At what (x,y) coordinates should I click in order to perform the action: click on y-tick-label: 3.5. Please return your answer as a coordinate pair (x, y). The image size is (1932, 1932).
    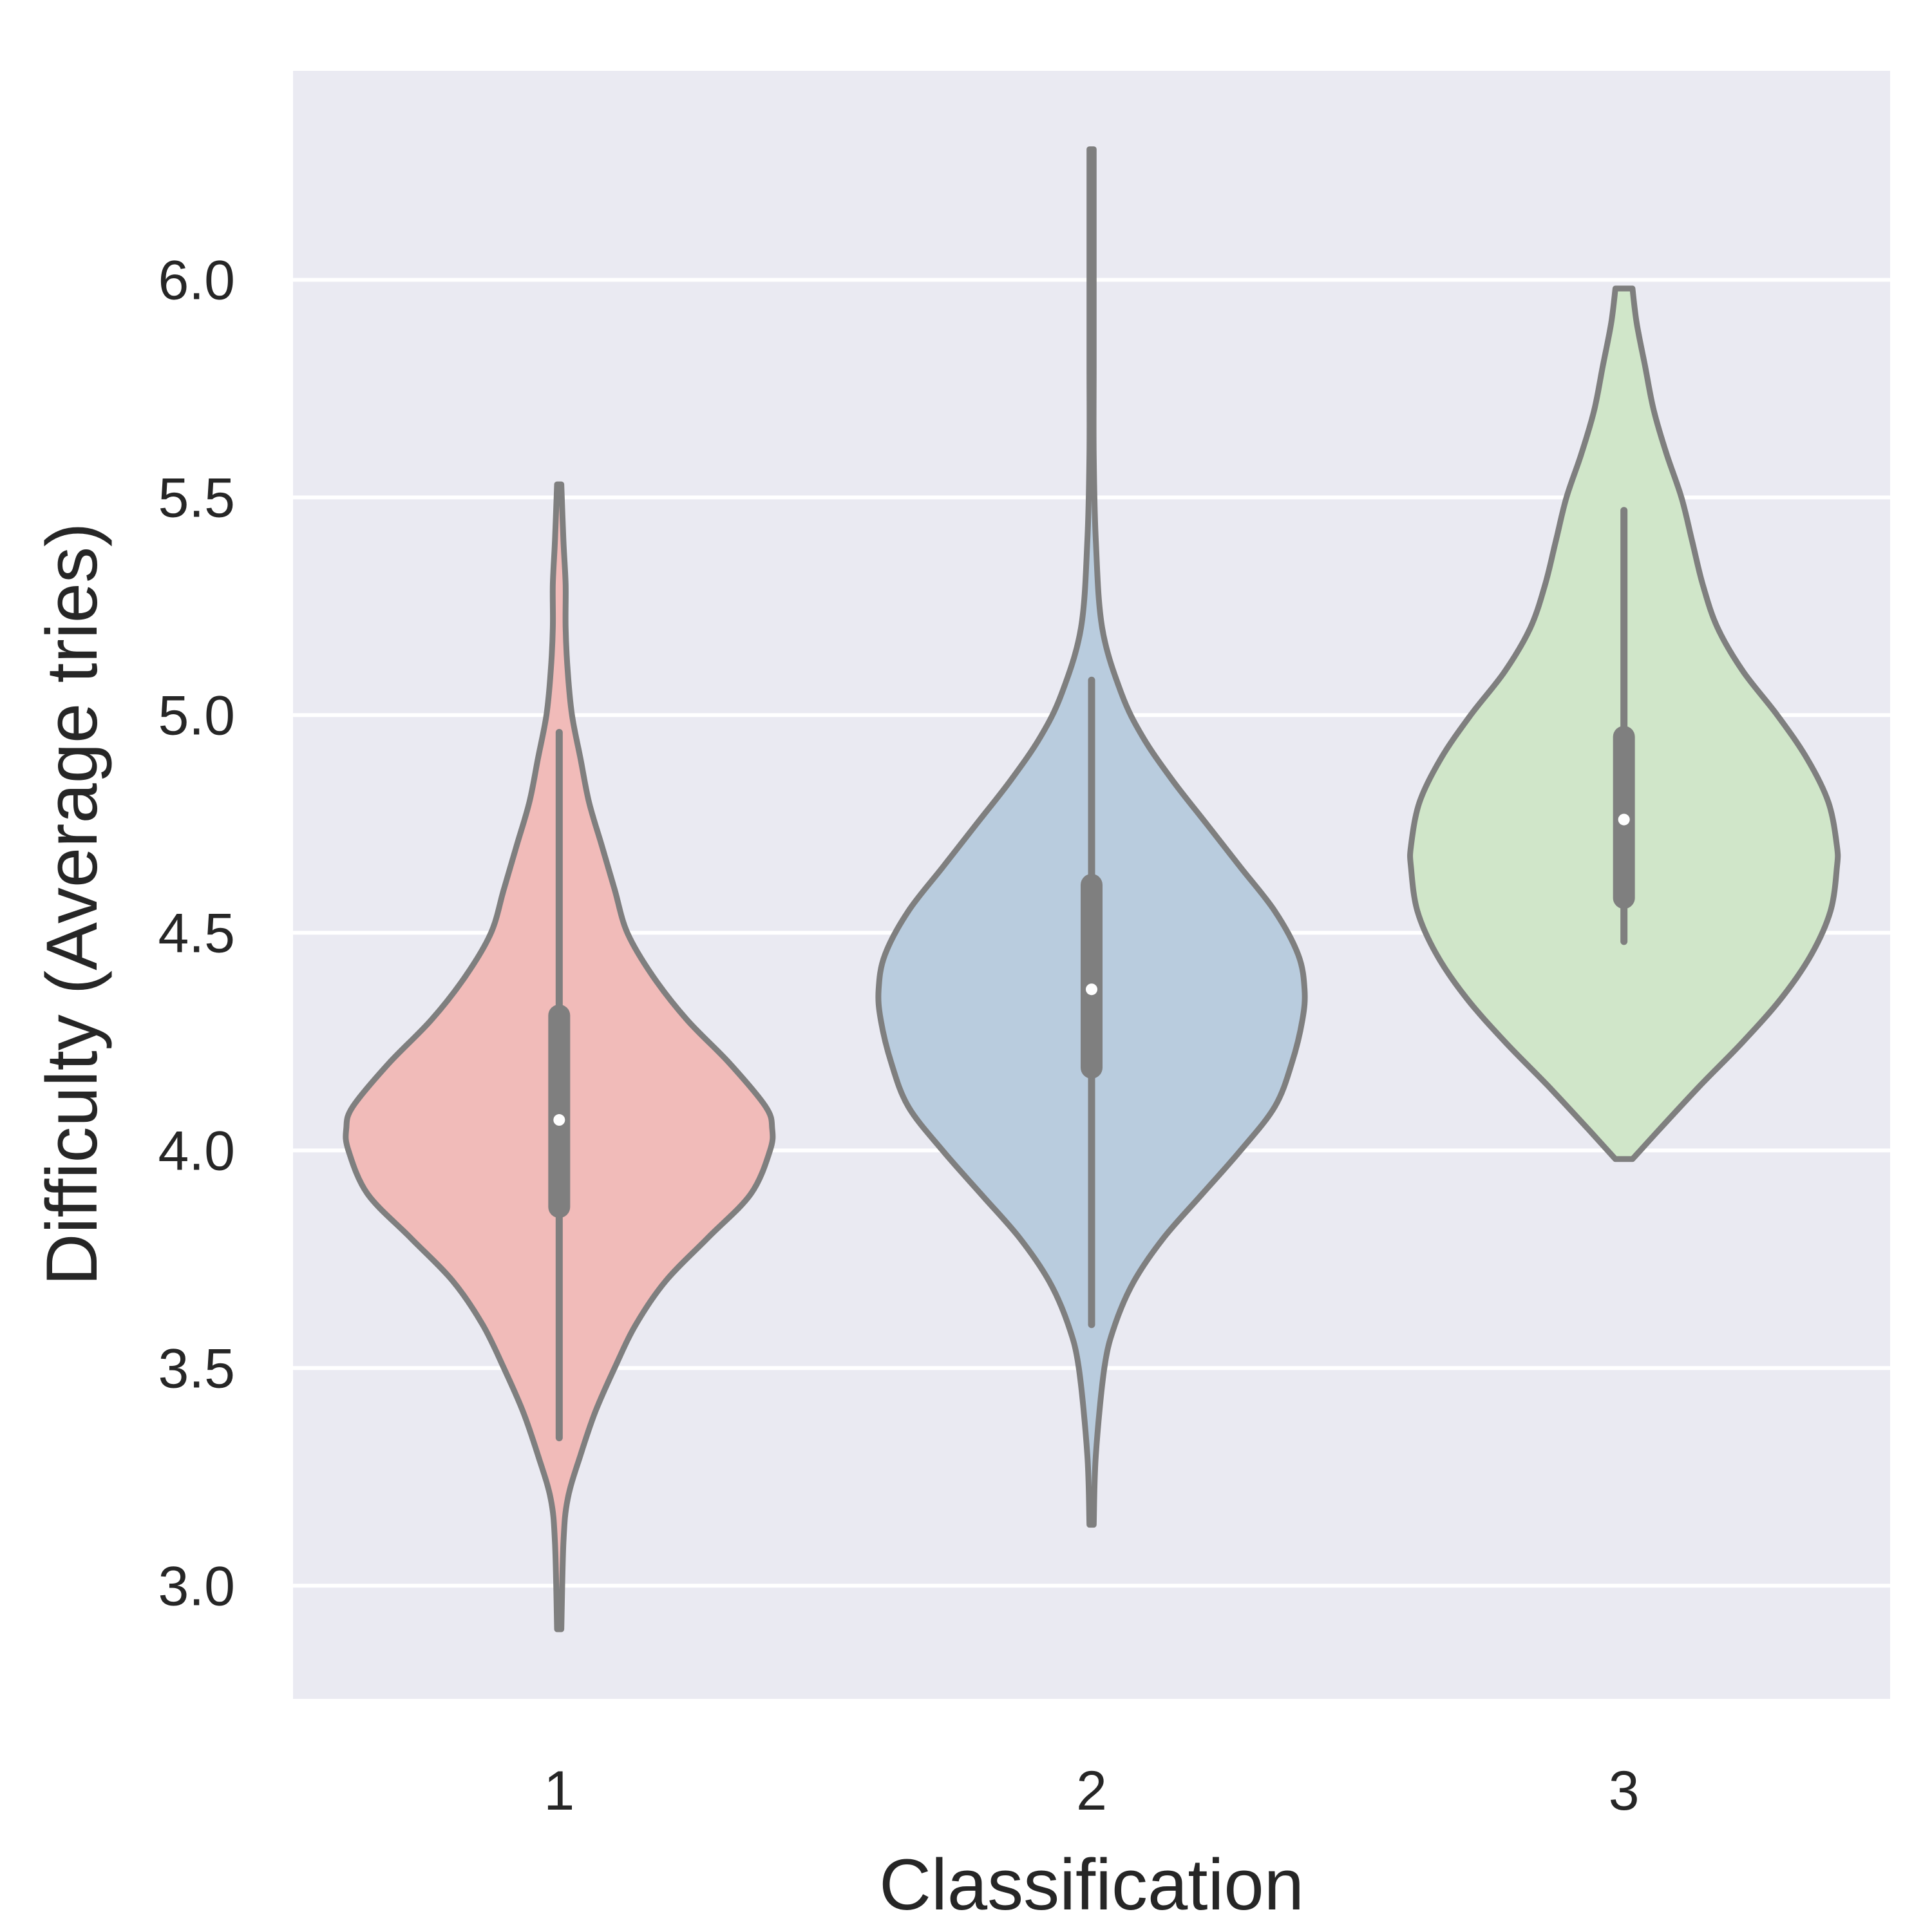
    Looking at the image, I should click on (197, 1368).